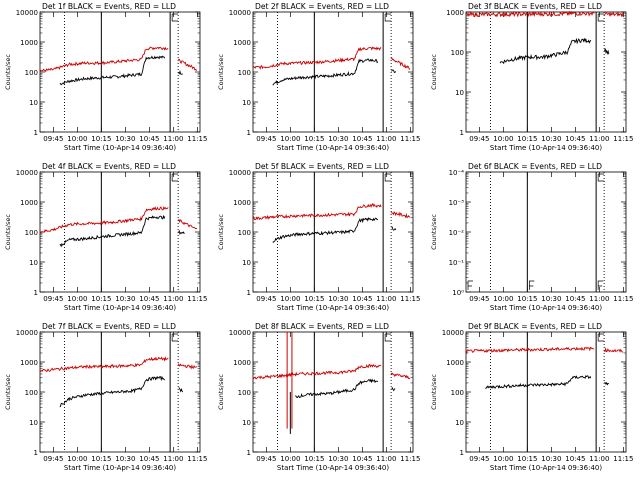 The image size is (640, 480). Describe the element at coordinates (457, 233) in the screenshot. I see `y-tick-label: 10⁻²` at that location.